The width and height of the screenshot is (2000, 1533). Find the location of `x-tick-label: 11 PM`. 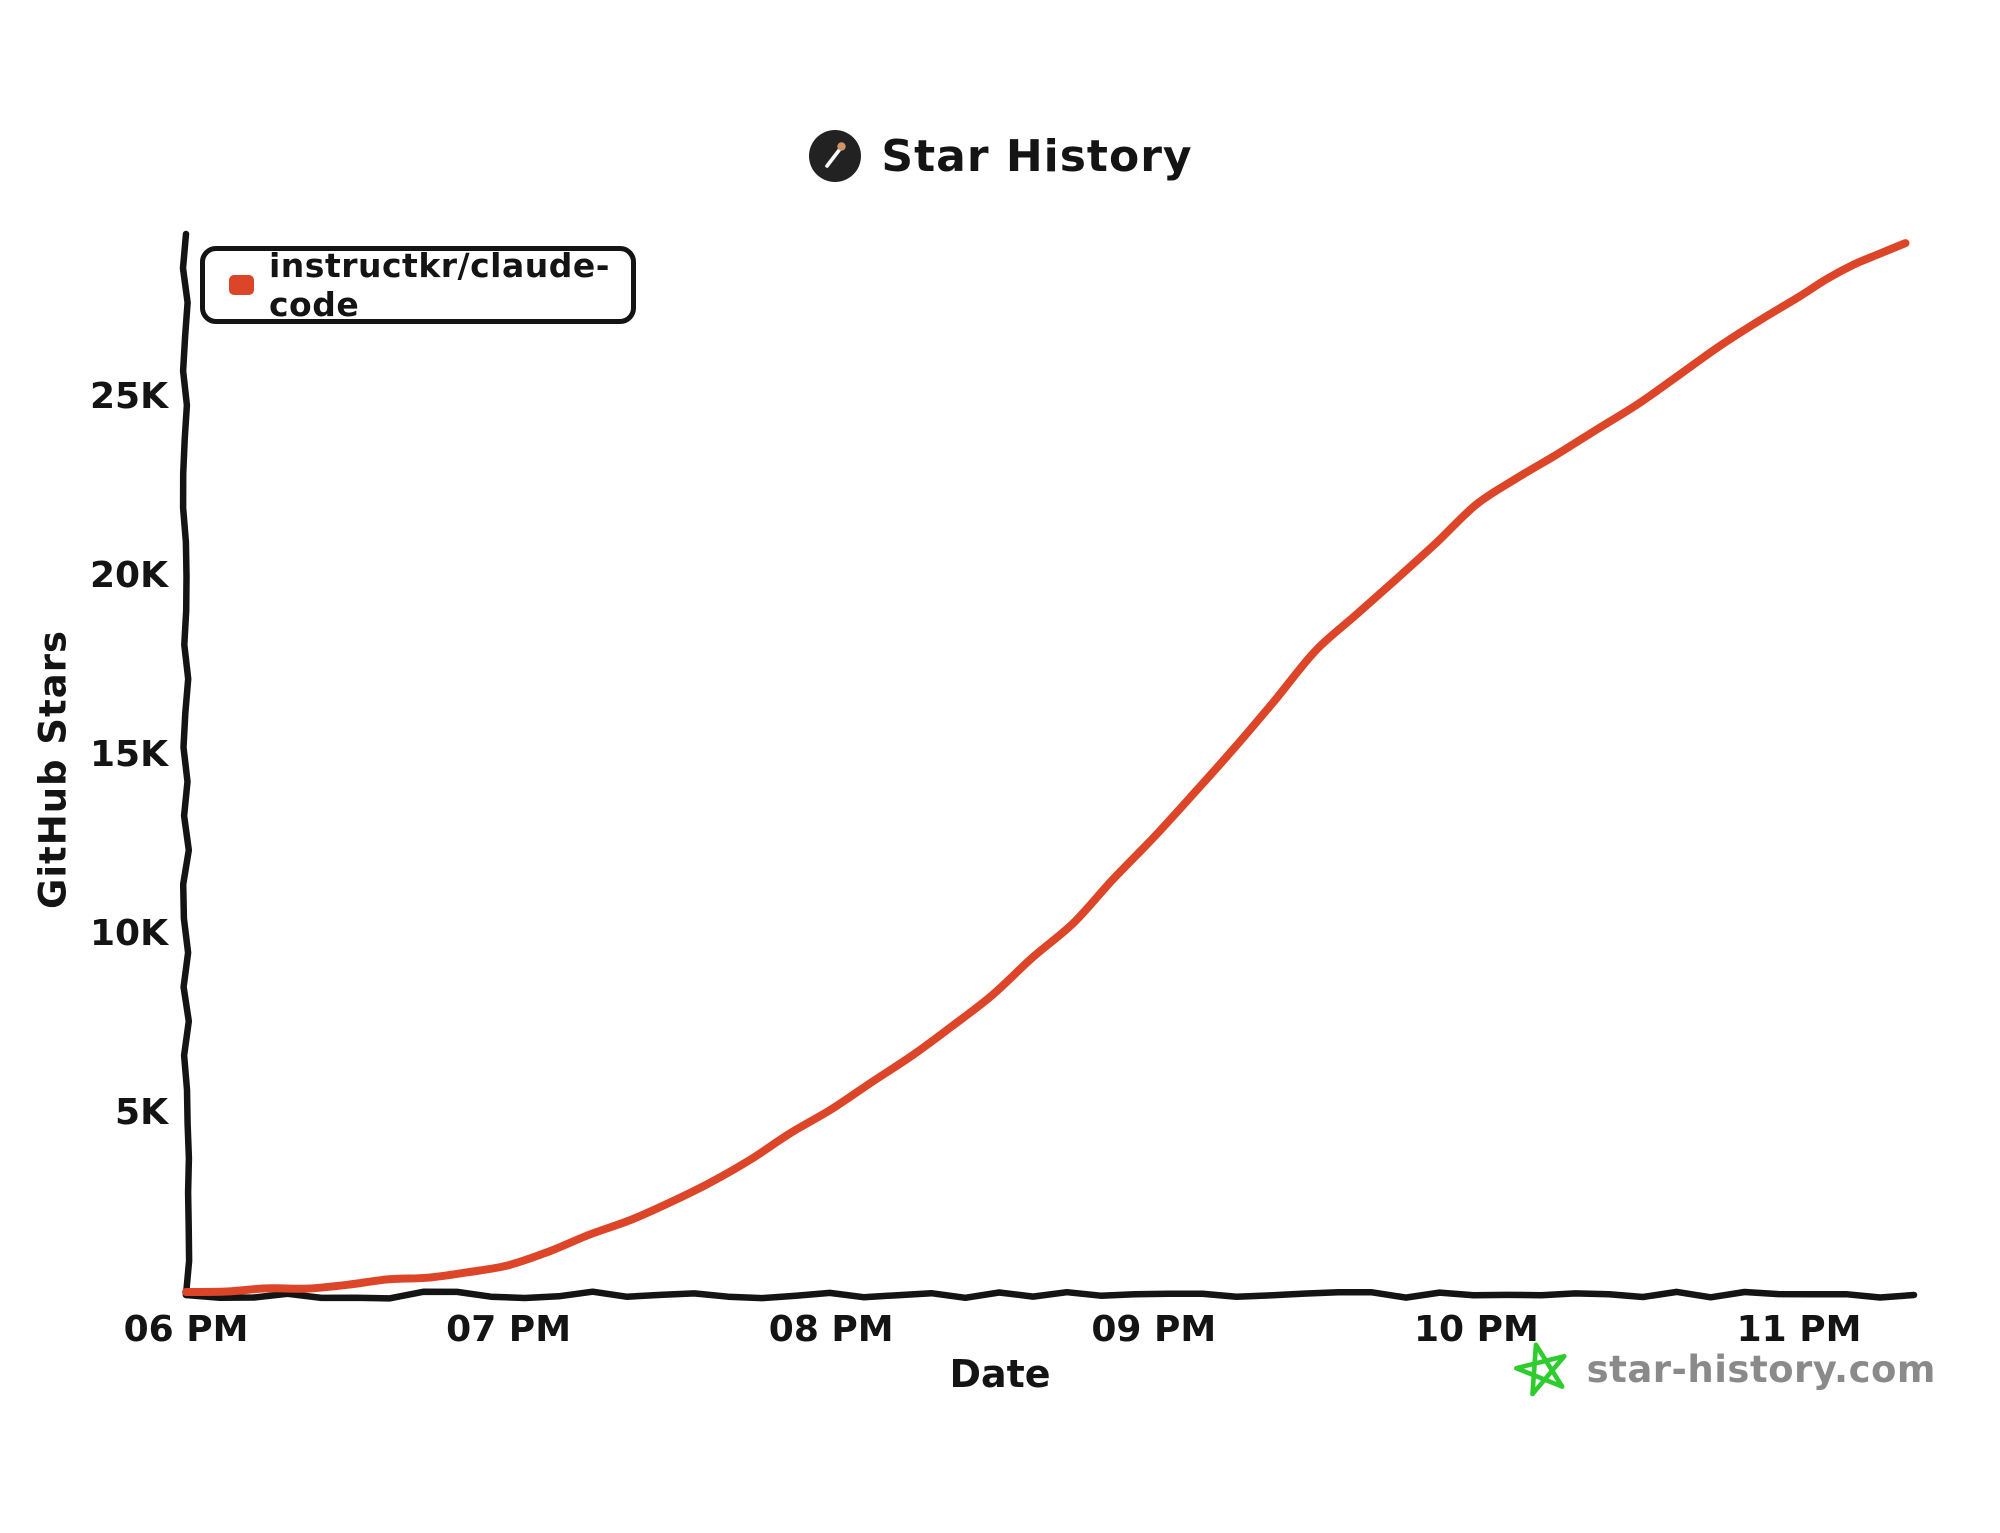

x-tick-label: 11 PM is located at coordinates (1799, 1329).